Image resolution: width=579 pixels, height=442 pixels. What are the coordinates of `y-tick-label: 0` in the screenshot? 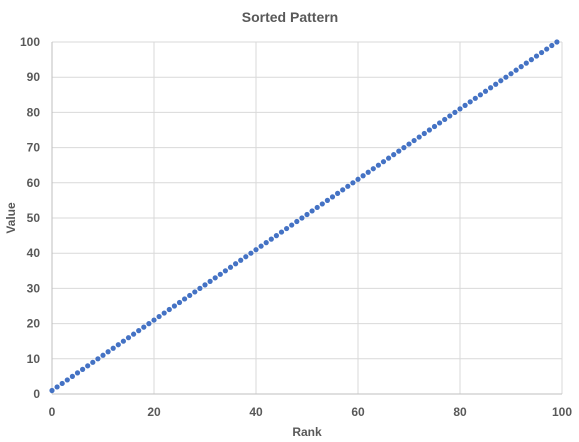 It's located at (36, 394).